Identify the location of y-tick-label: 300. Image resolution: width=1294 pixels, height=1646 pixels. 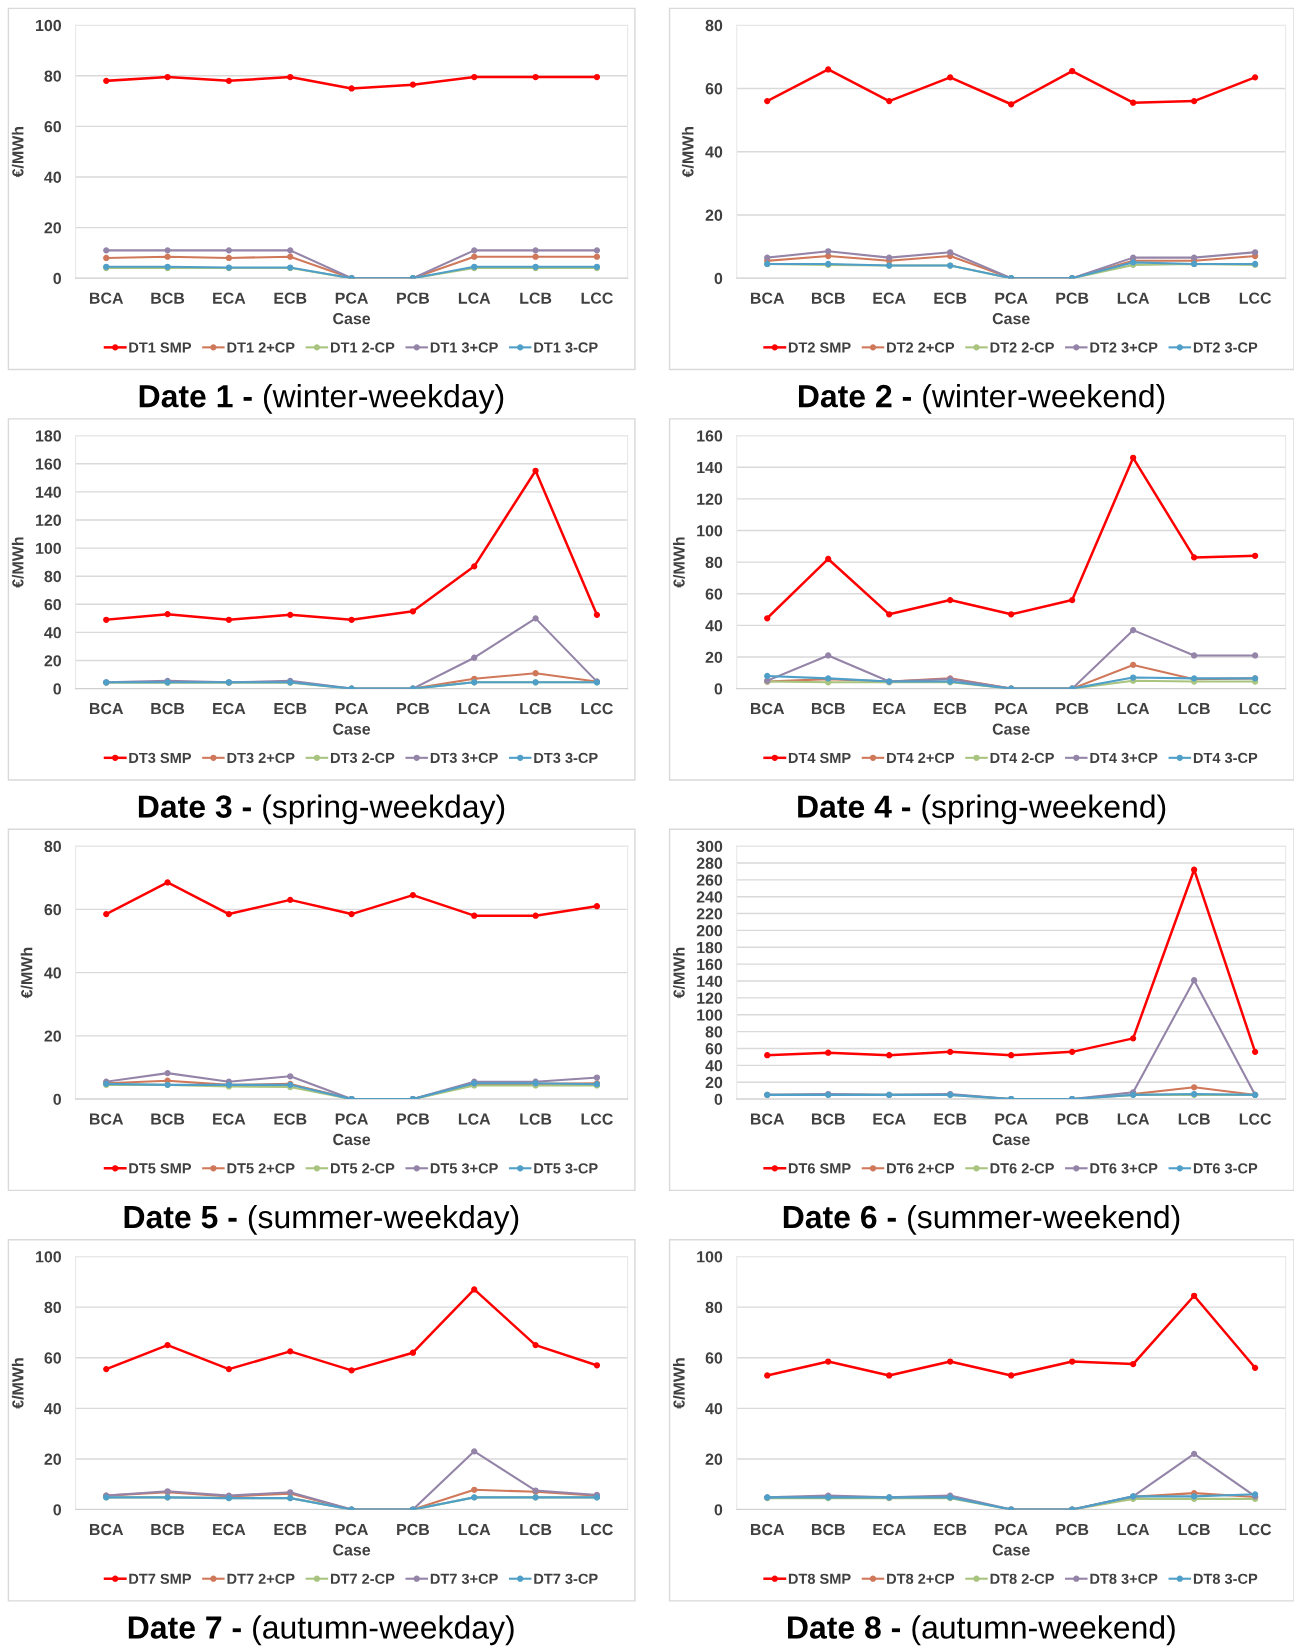
(709, 846).